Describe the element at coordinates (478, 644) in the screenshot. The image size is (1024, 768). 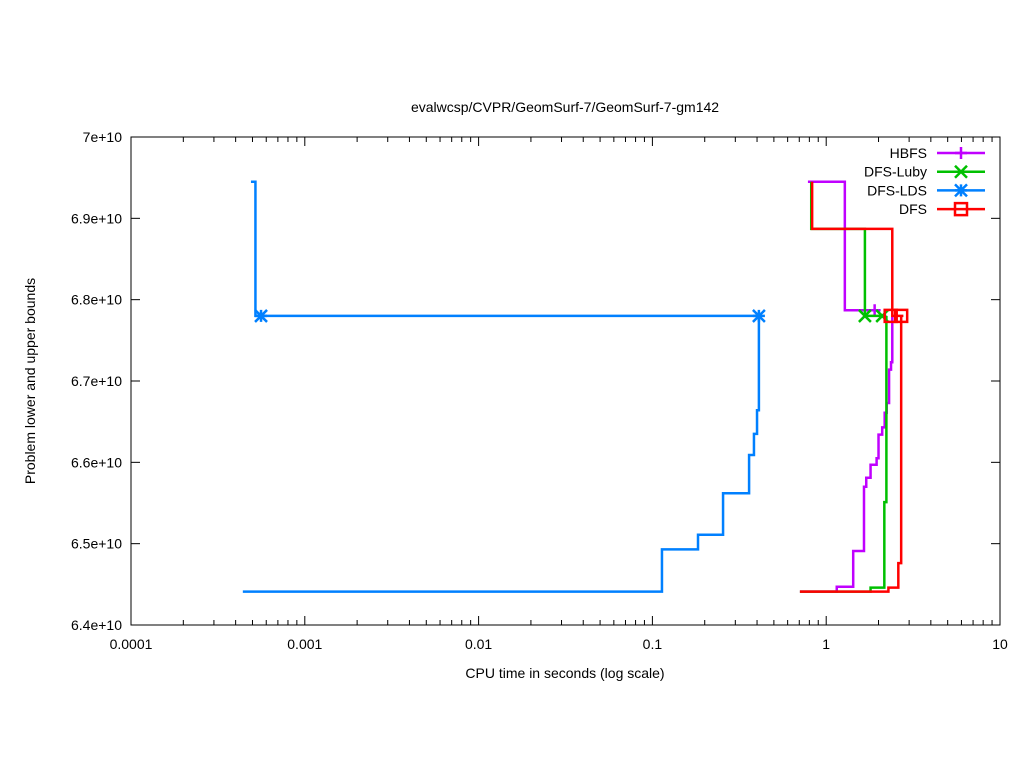
I see `x-tick-label: 0.01` at that location.